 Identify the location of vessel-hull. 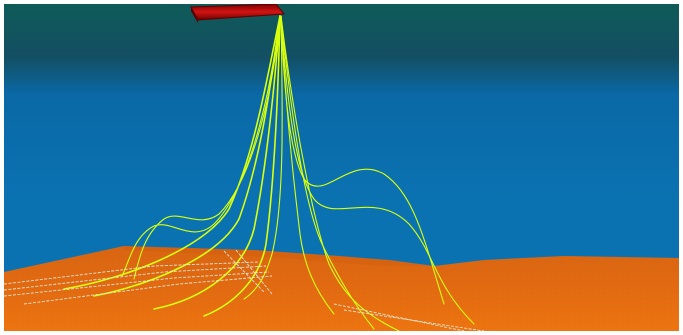
(237, 12).